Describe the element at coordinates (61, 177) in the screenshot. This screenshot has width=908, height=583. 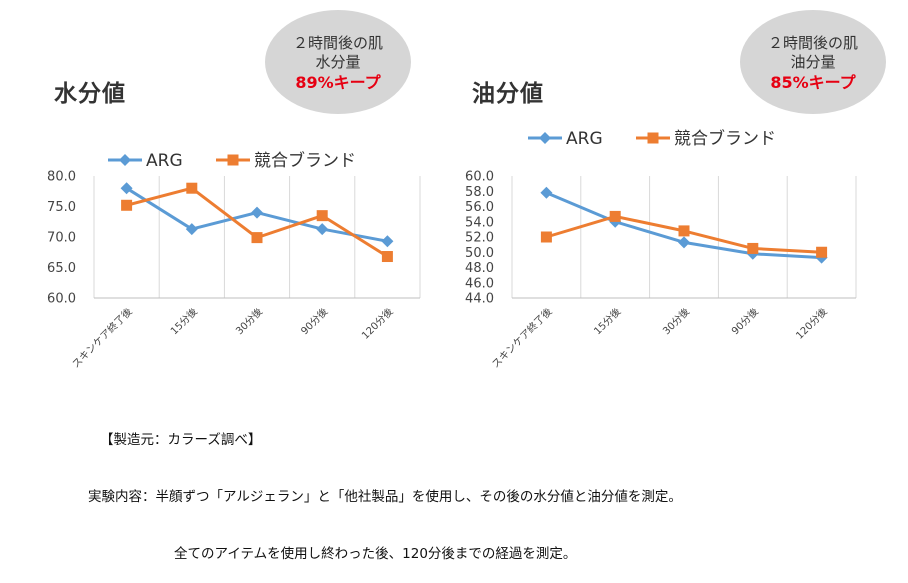
I see `y-tick-label: 80.0` at that location.